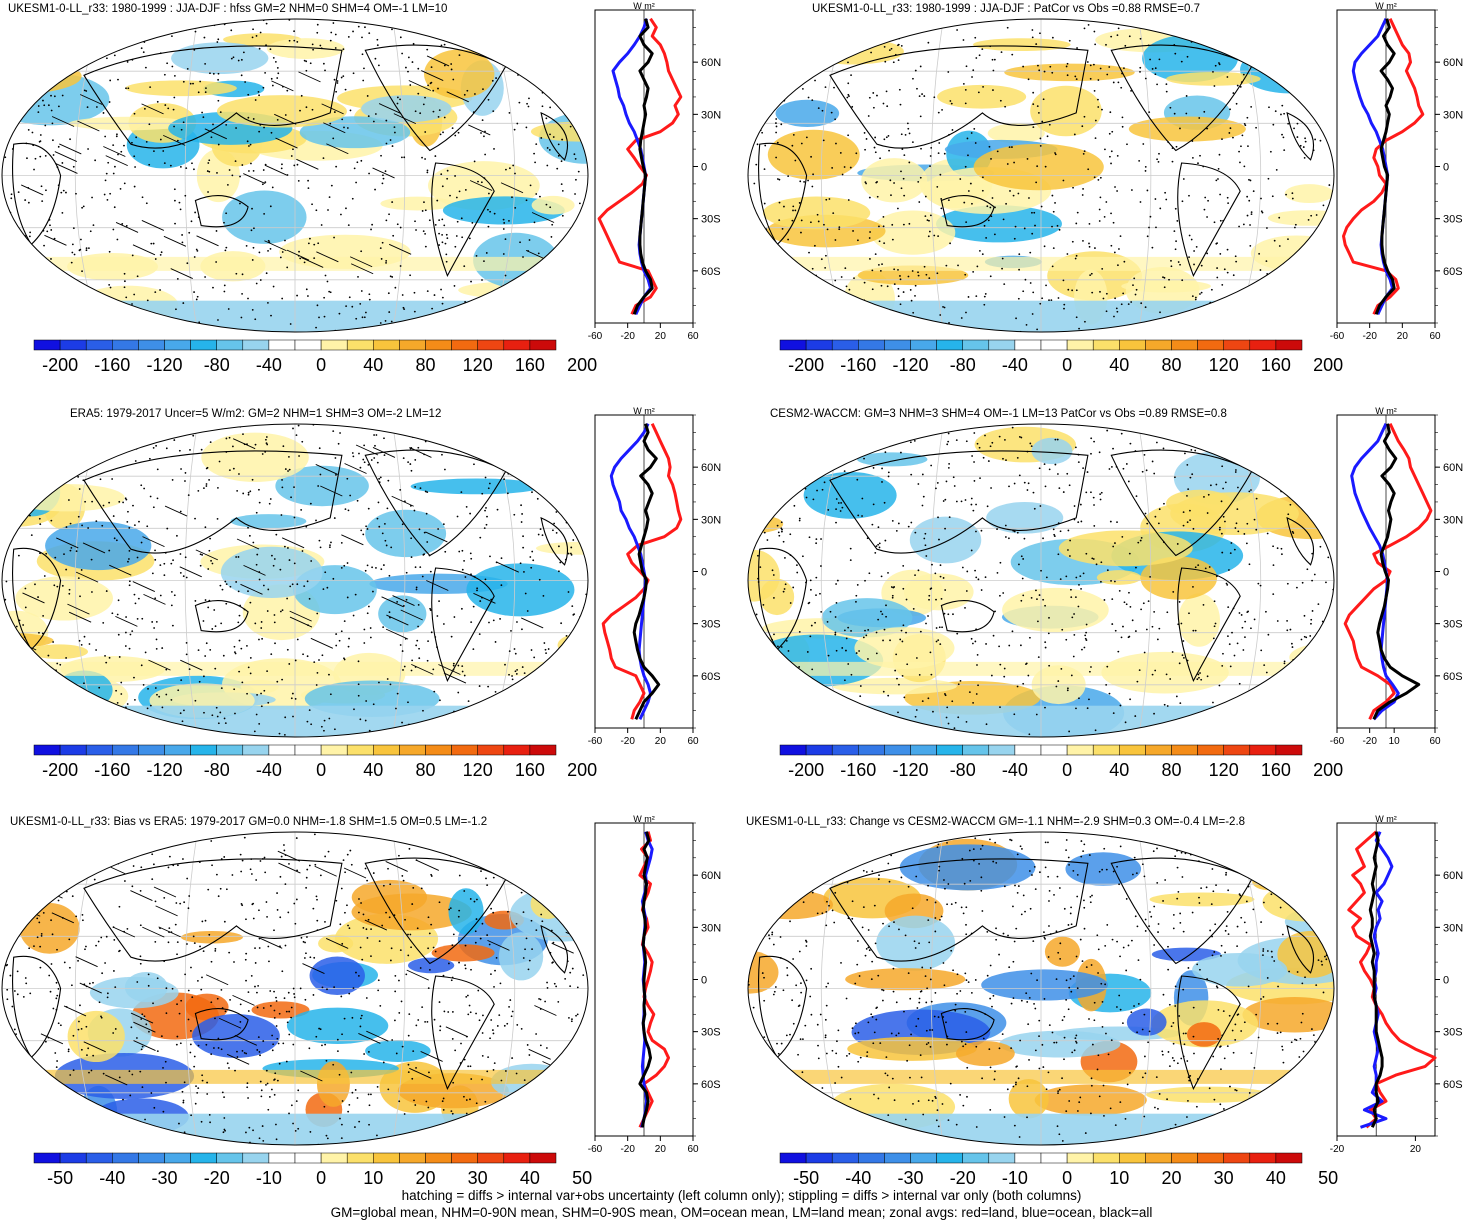  I want to click on continent-outline, so click(967, 616).